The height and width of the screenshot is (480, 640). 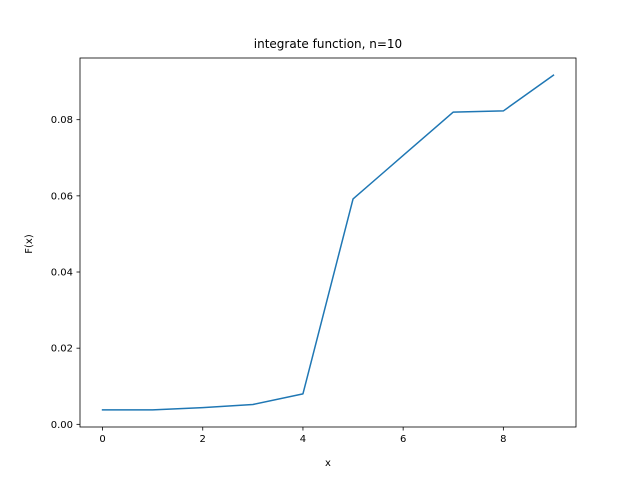 I want to click on y-tick-label: 0.00, so click(x=62, y=425).